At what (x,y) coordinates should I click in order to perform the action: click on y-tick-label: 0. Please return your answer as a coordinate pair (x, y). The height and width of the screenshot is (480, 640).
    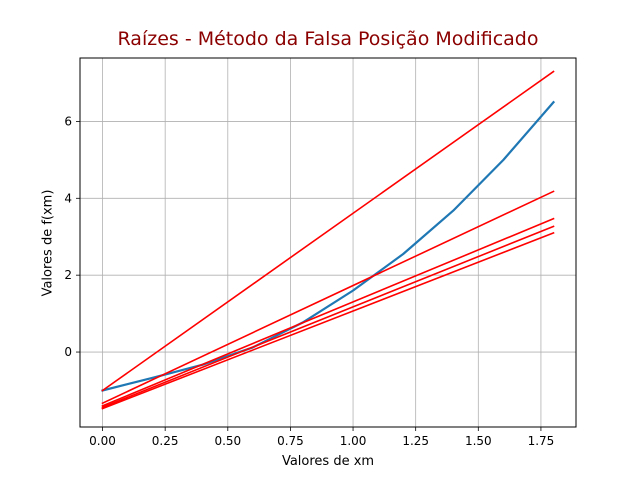
    Looking at the image, I should click on (68, 352).